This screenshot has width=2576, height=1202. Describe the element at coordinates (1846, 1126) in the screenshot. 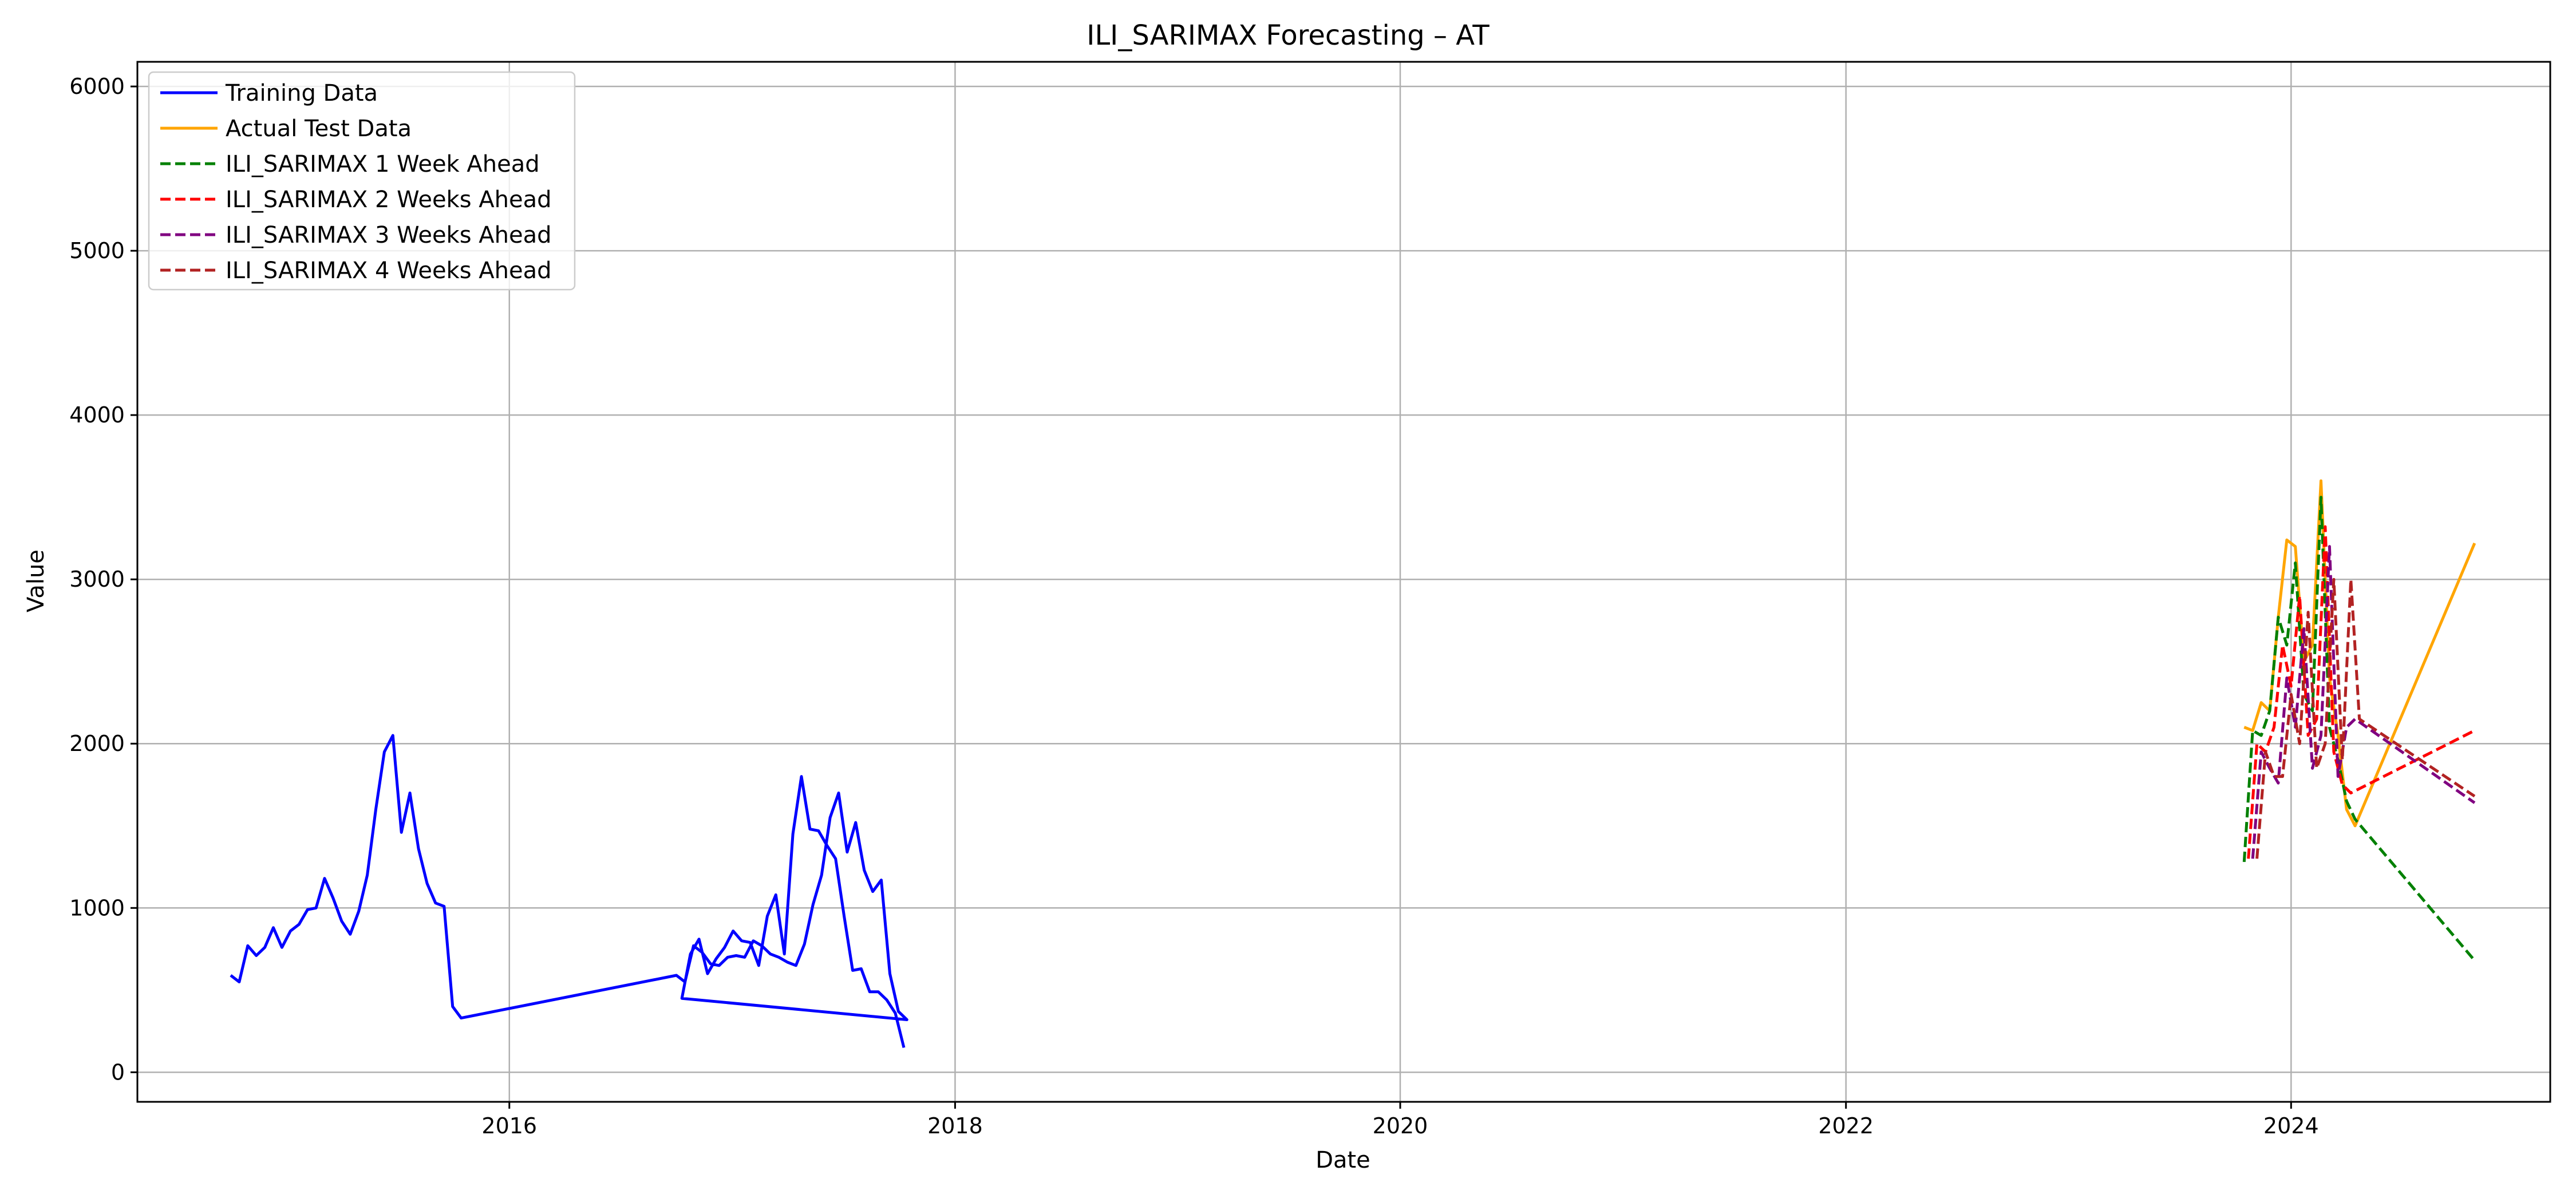

I see `x-tick-label: 2022` at that location.